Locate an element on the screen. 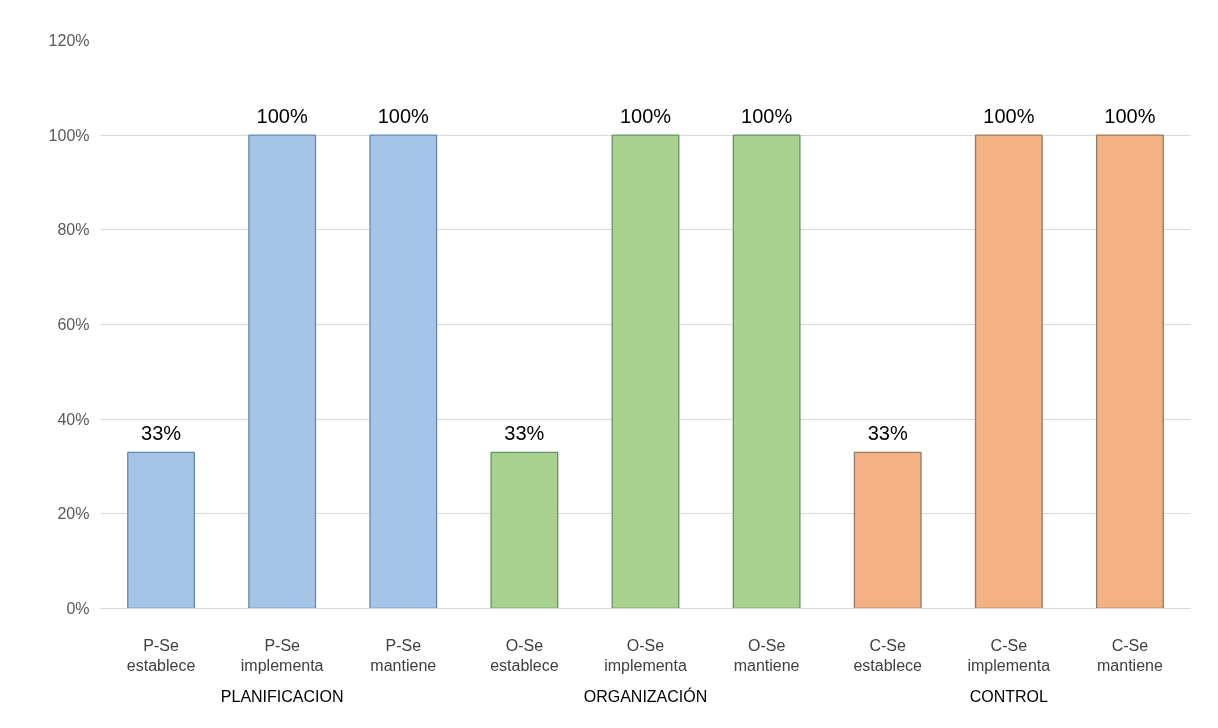 The image size is (1218, 728). x-tick-label: C-Se mantiene is located at coordinates (1130, 655).